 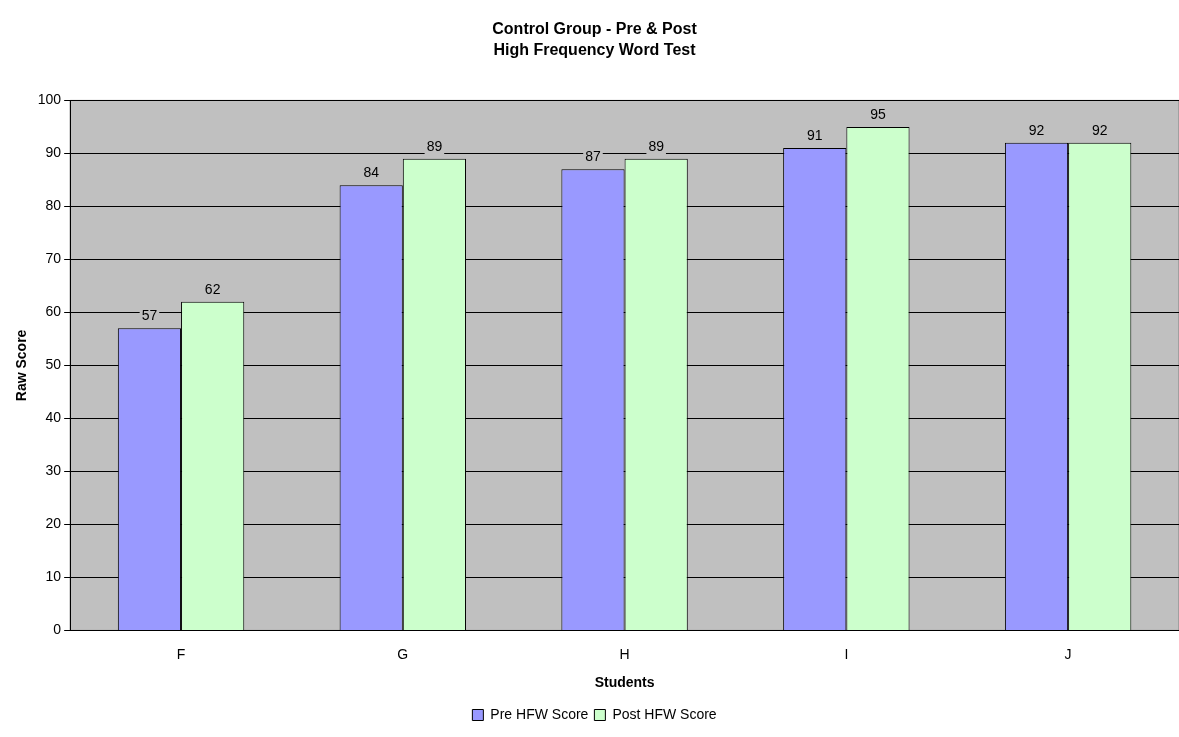 What do you see at coordinates (53, 364) in the screenshot?
I see `y-tick-label: 50` at bounding box center [53, 364].